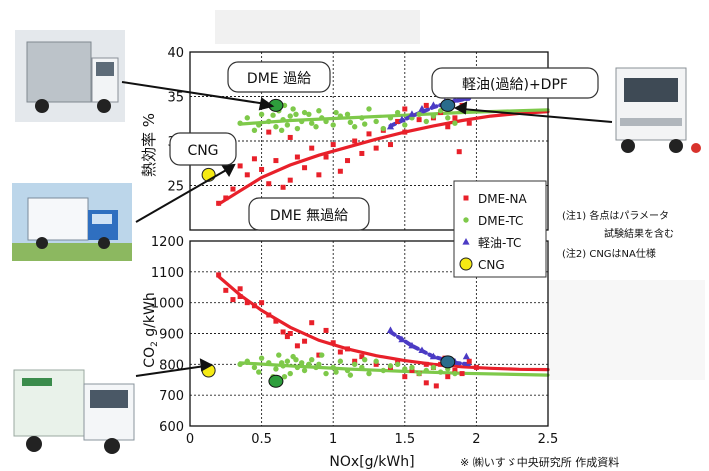 The width and height of the screenshot is (709, 471). Describe the element at coordinates (616, 216) in the screenshot. I see `note-1-line-1: (注1) 各点はパラメータ` at that location.